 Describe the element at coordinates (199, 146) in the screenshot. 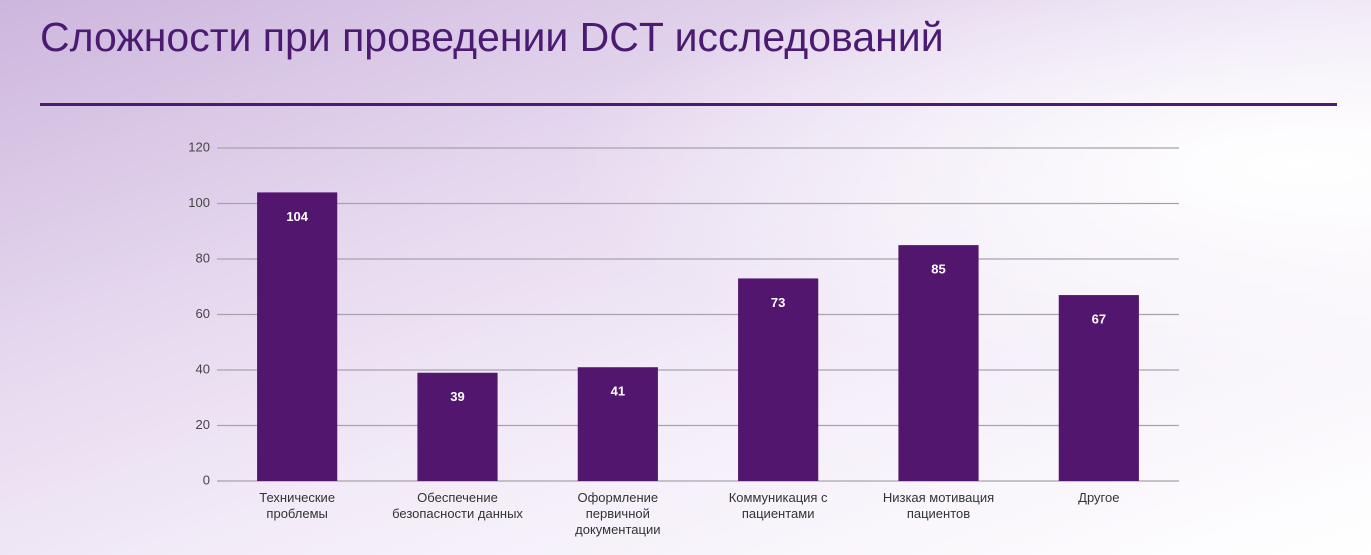

I see `y-tick-label: 120` at that location.